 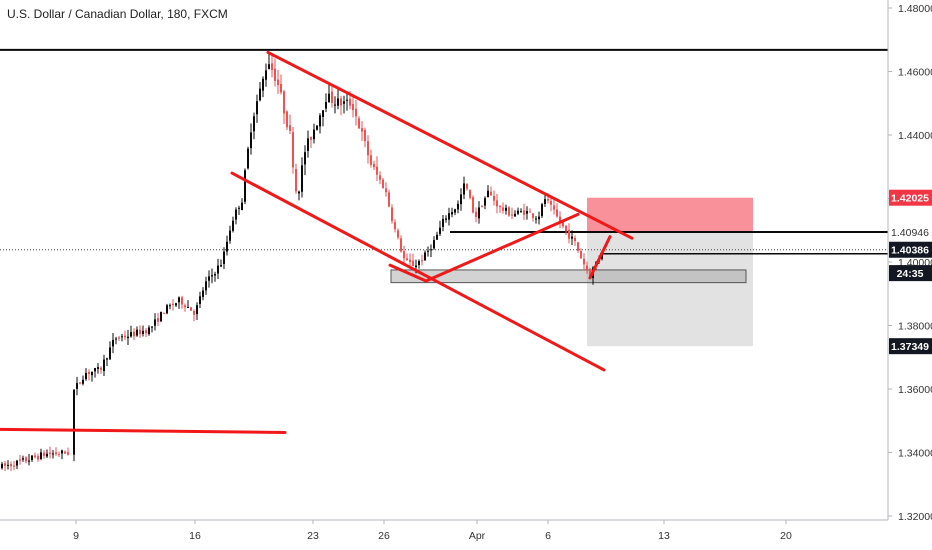 What do you see at coordinates (915, 136) in the screenshot?
I see `price-tick-label: 1.44000` at bounding box center [915, 136].